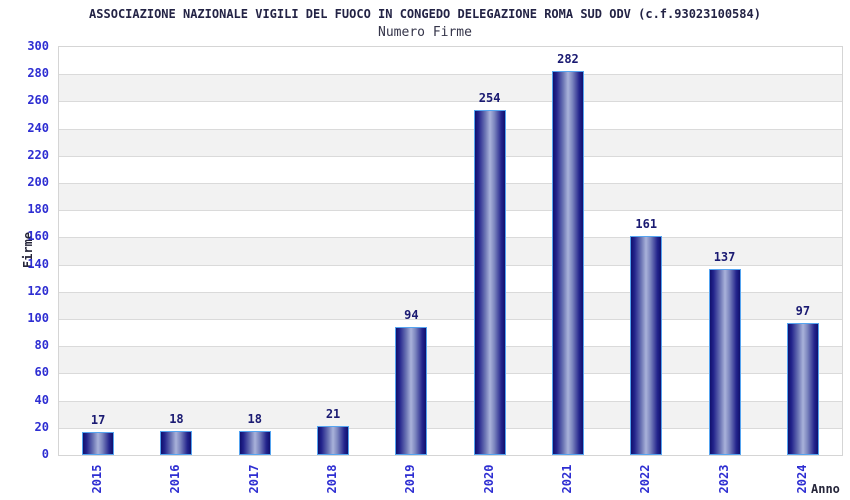 Image resolution: width=850 pixels, height=500 pixels. Describe the element at coordinates (332, 479) in the screenshot. I see `x-tick-label: 2018` at that location.